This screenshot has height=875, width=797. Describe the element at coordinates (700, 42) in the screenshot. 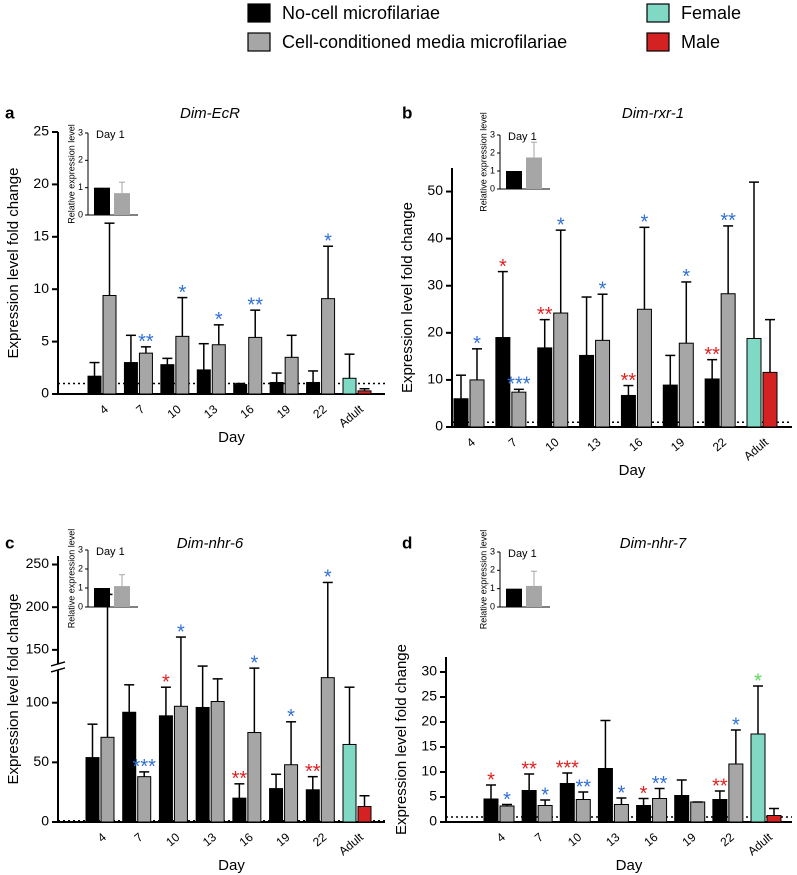

I see `legend-label: Male` at that location.